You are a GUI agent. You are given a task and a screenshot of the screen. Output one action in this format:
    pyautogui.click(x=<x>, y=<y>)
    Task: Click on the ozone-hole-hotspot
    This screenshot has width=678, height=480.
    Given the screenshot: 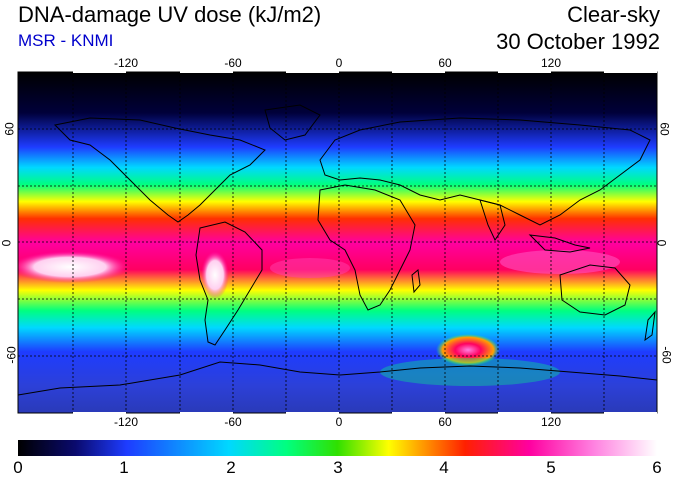 What is the action you would take?
    pyautogui.click(x=468, y=350)
    